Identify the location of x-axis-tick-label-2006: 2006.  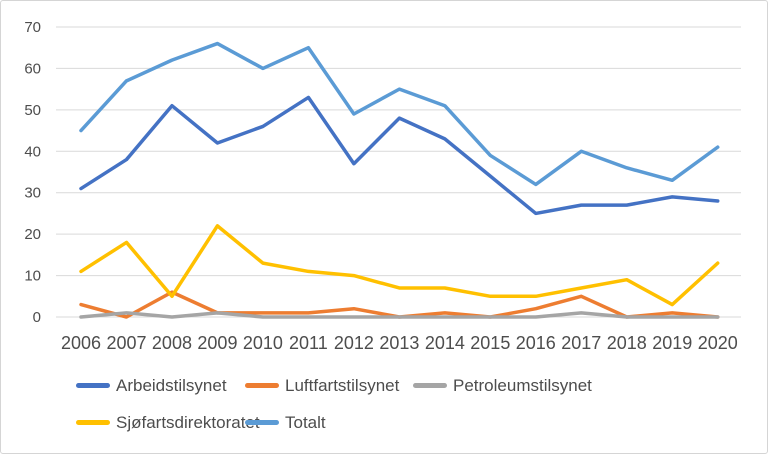
(81, 343).